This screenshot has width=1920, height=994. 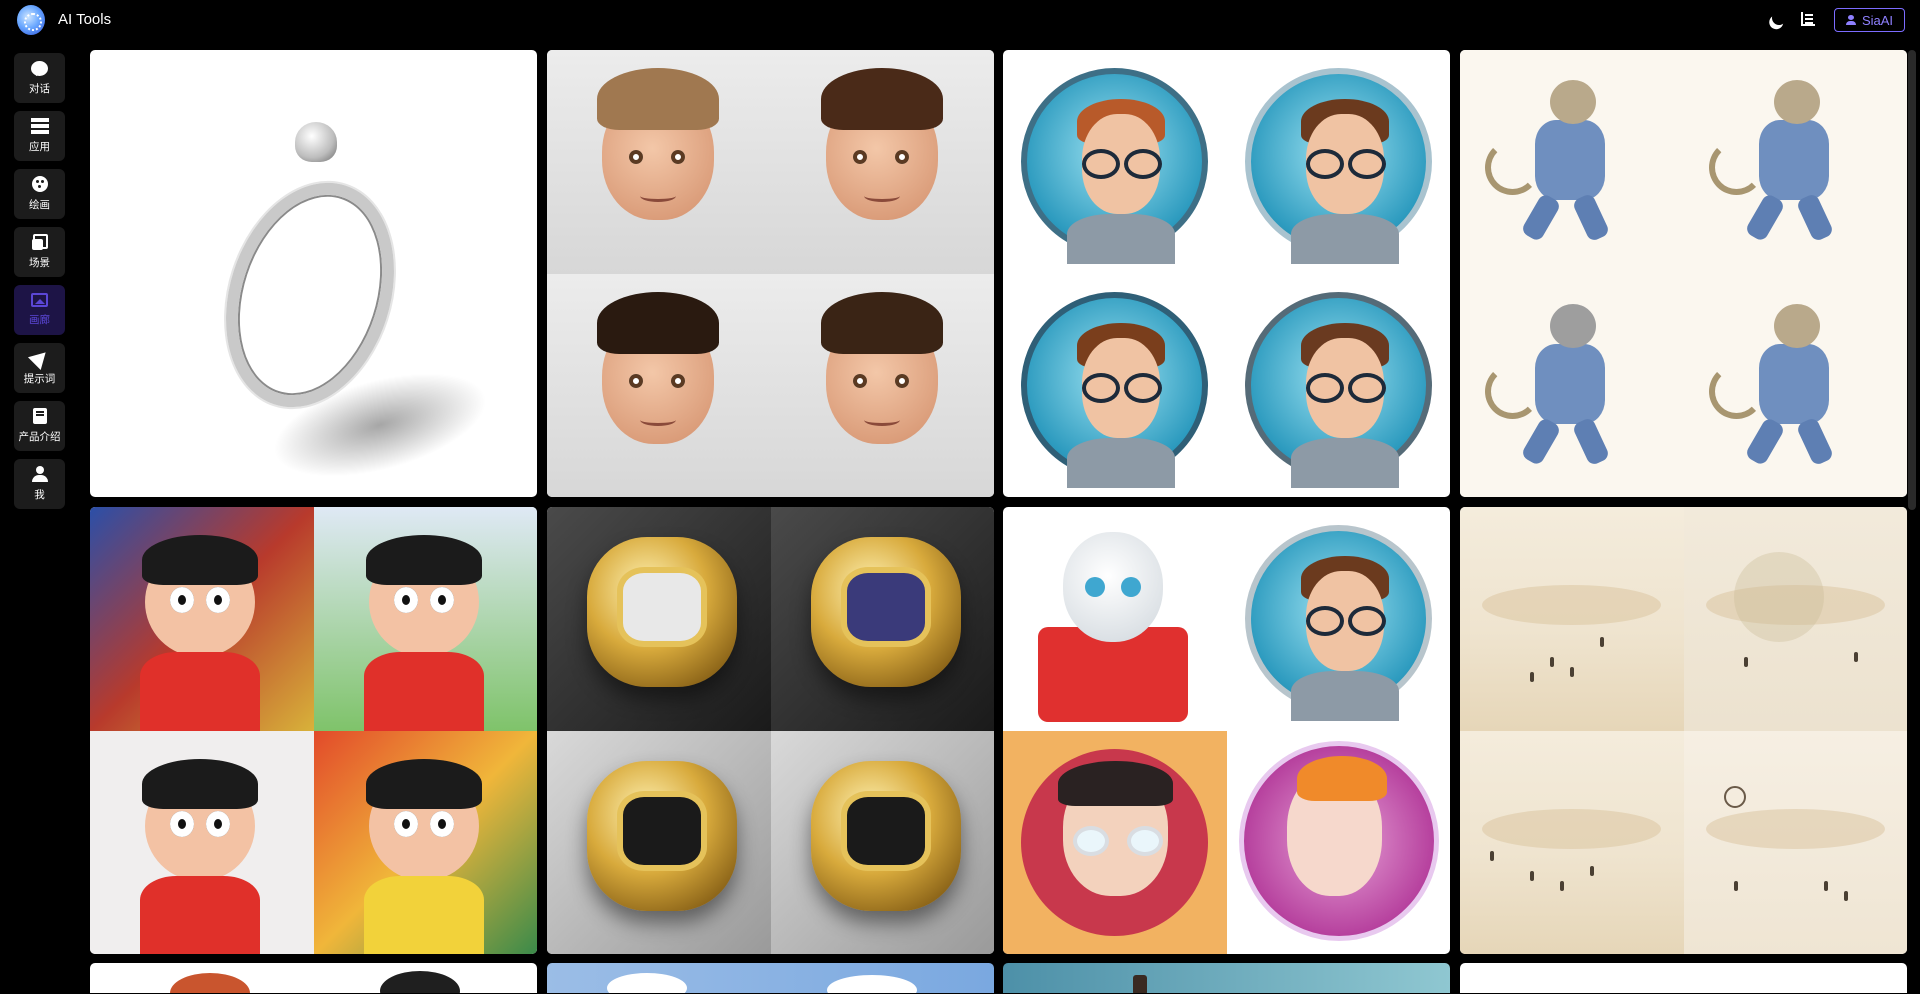 I want to click on gallery-card-watercolor-beach, so click(x=1683, y=730).